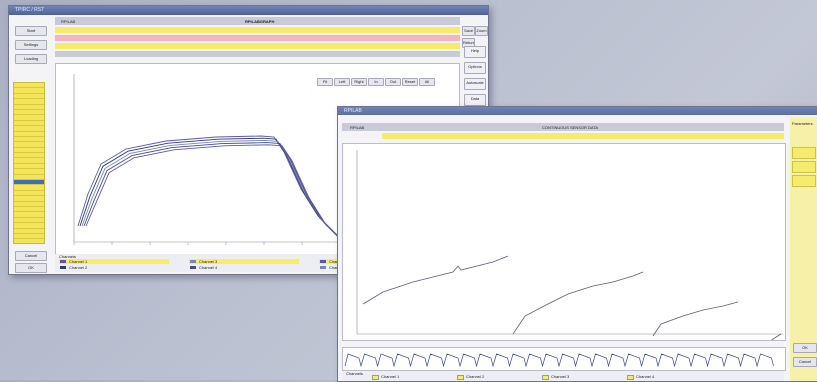  What do you see at coordinates (802, 123) in the screenshot?
I see `right-panel-label: Parameters` at bounding box center [802, 123].